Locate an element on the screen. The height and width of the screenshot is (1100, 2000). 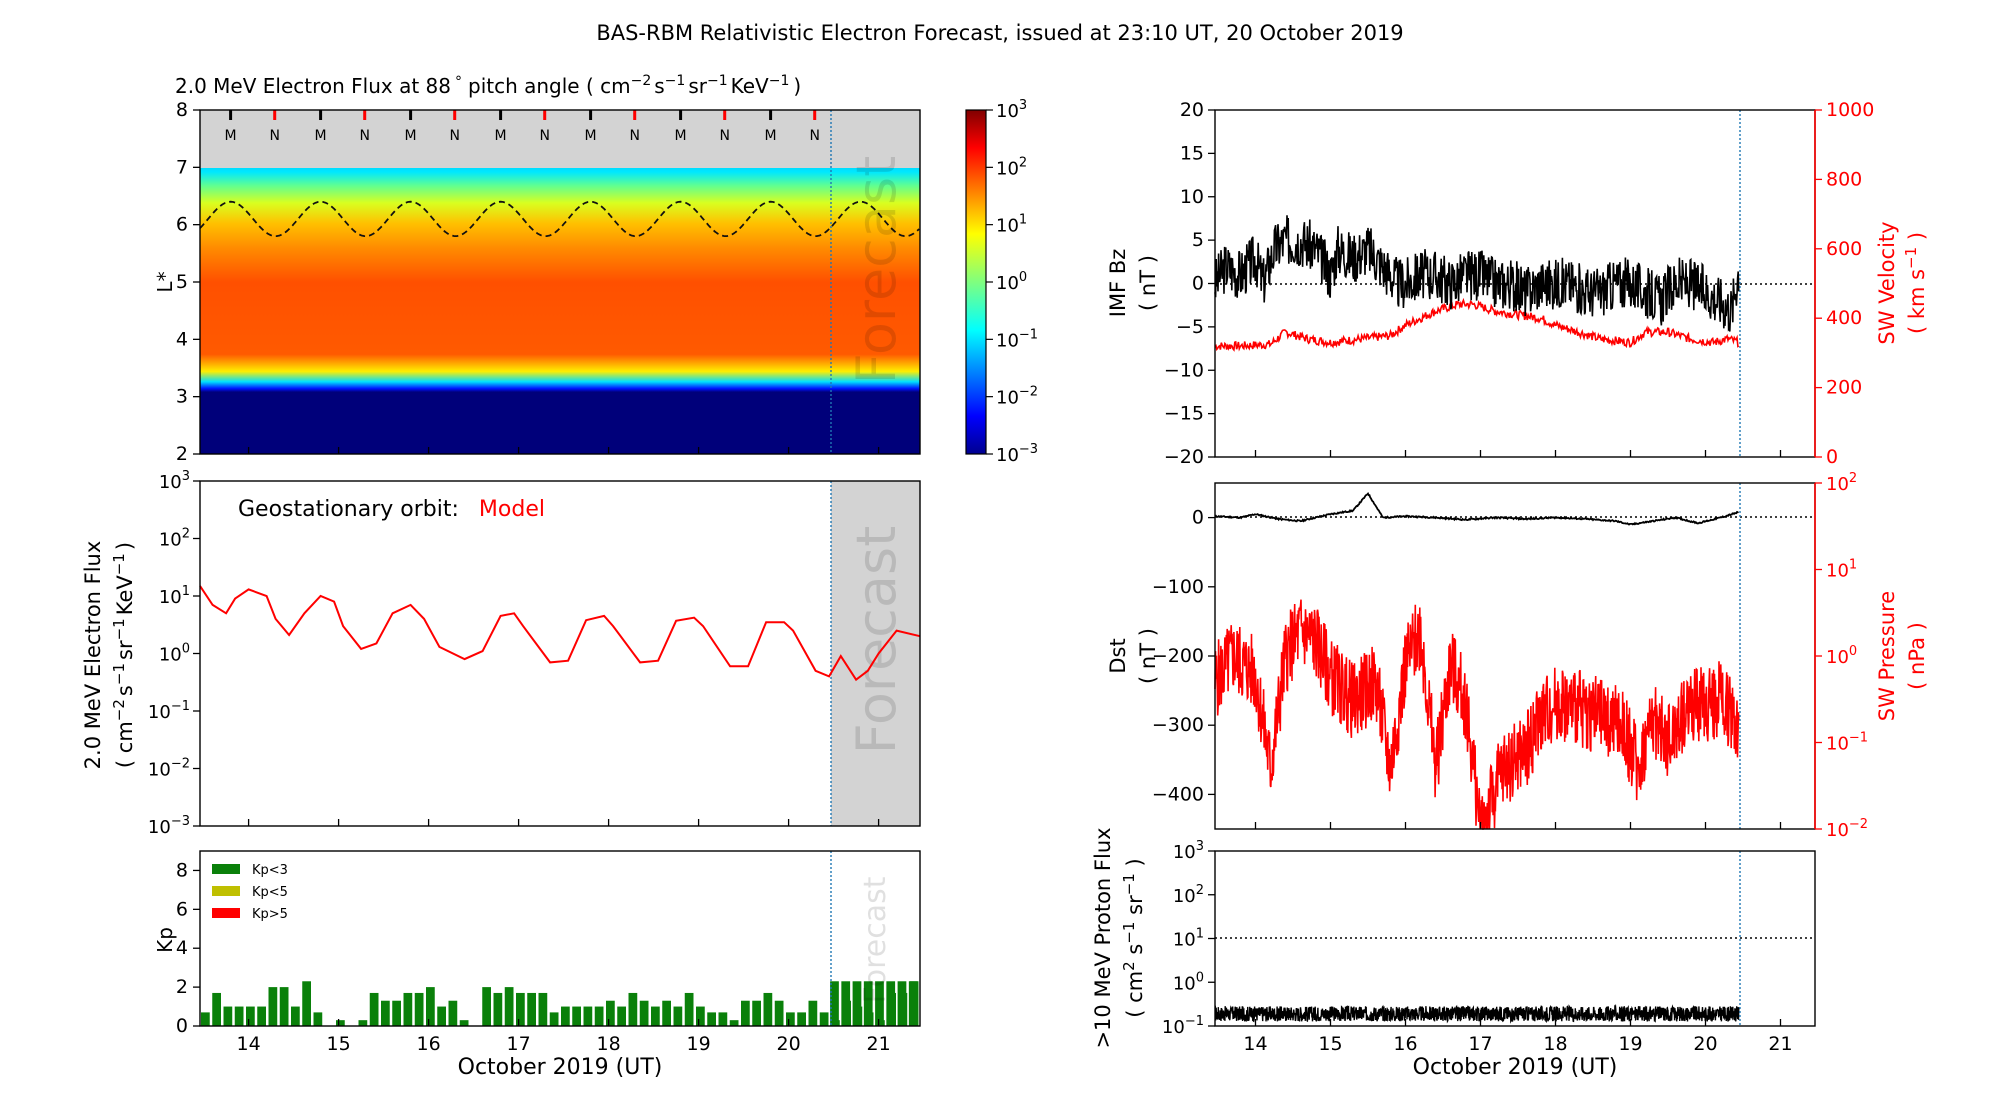
y-tick-label: 10² is located at coordinates (174, 539).